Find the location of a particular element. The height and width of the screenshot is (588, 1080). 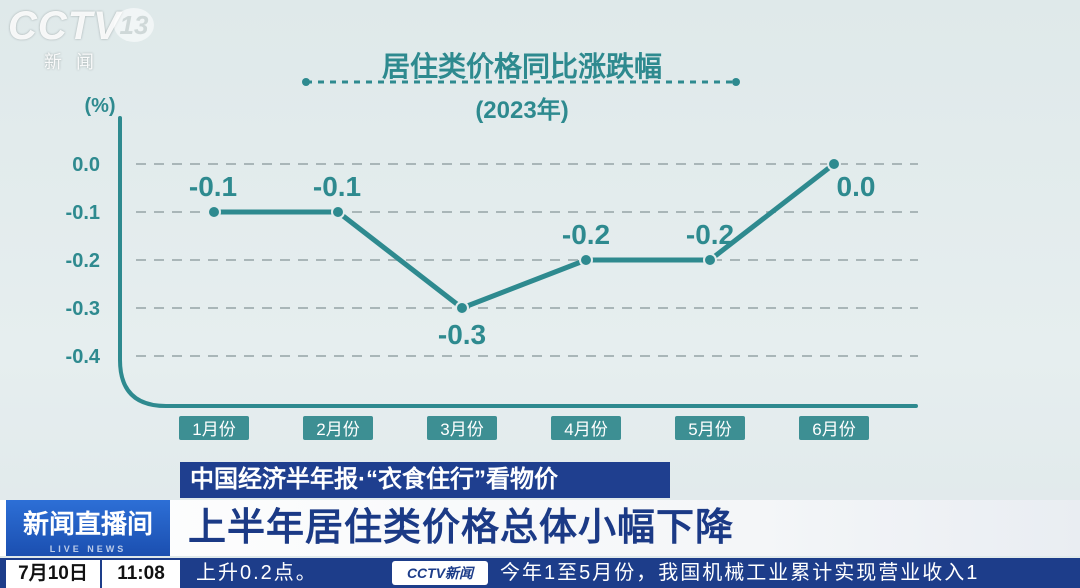

x-tick-label: 4月份 is located at coordinates (586, 428).